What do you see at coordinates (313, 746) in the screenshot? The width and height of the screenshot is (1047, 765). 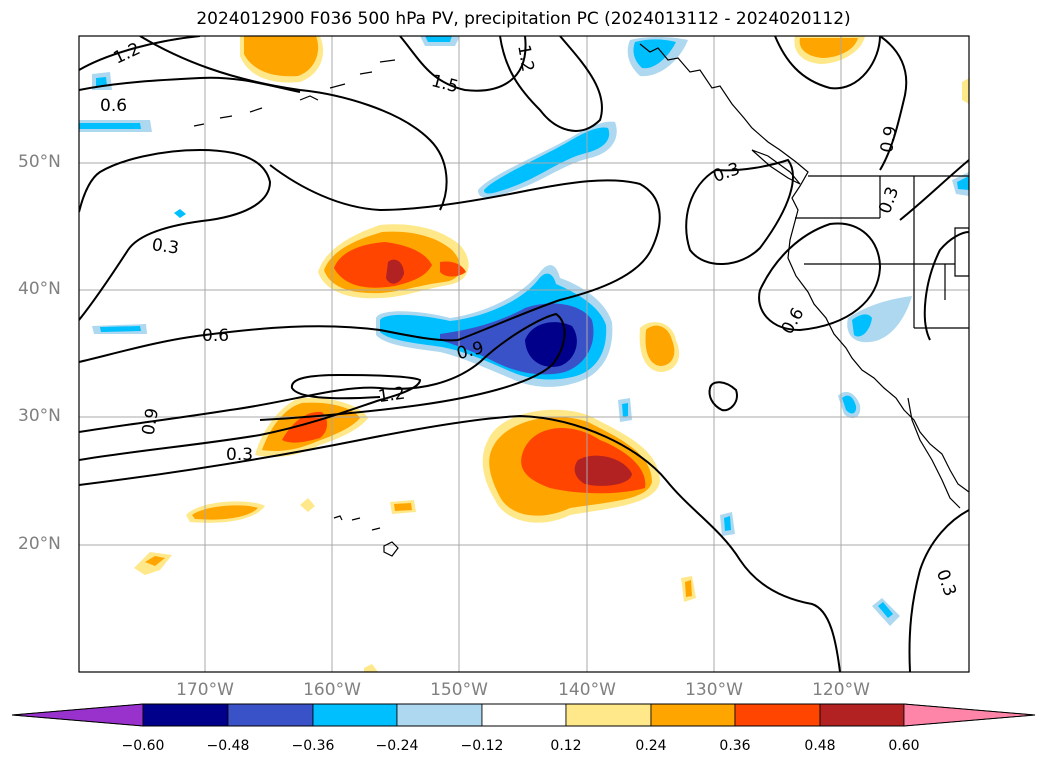 I see `colorbar-tick-label: −0.36` at bounding box center [313, 746].